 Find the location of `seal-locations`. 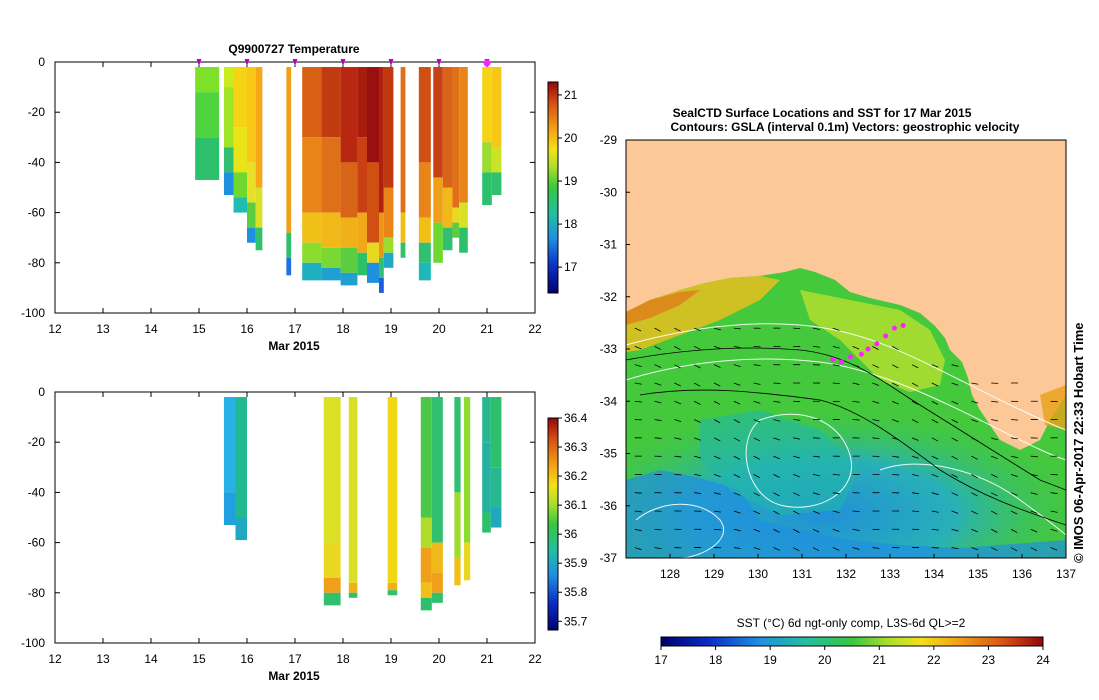

seal-locations is located at coordinates (868, 343).